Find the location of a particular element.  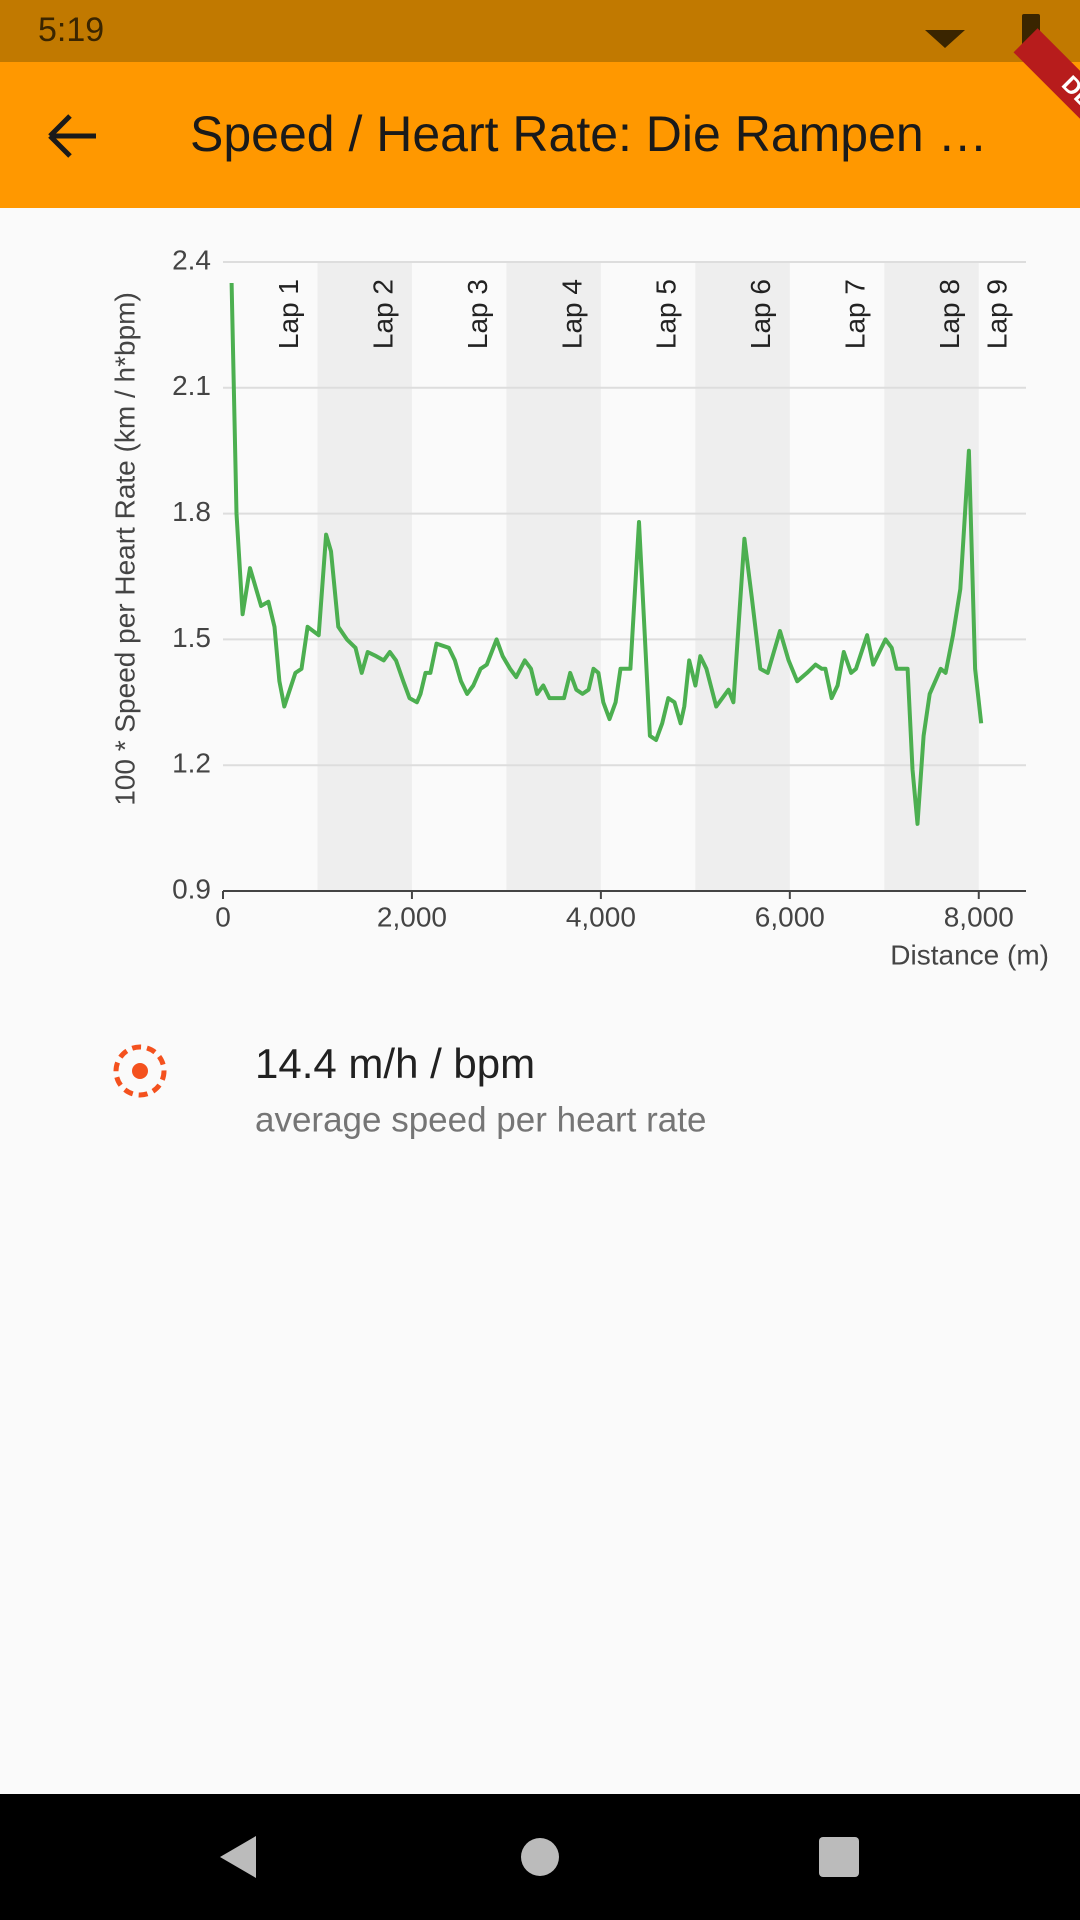

lap-label: Lap 3 is located at coordinates (477, 314).